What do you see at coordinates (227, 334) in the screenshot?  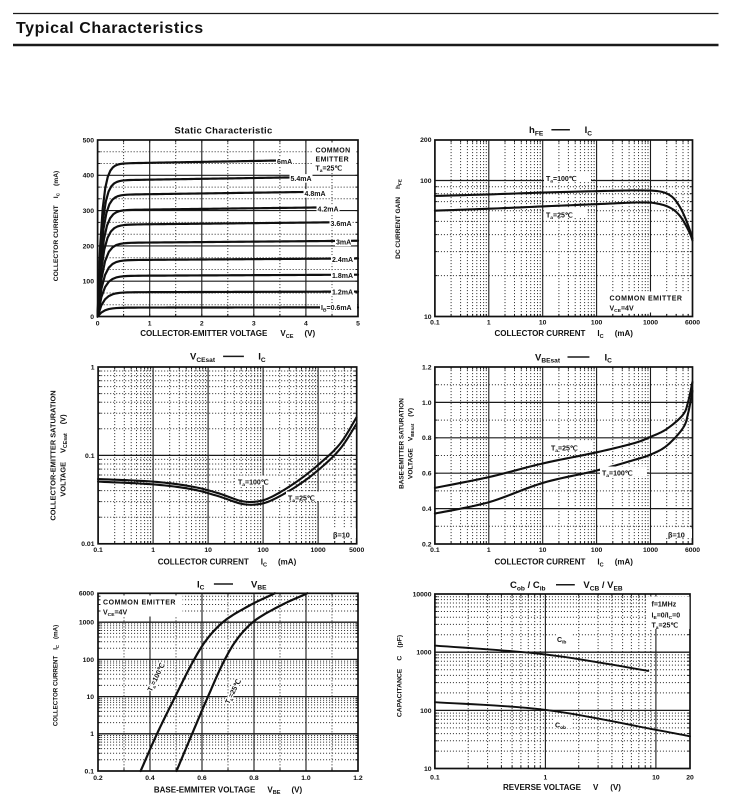 I see `svg-text:COLLECTOR-EMITTER VOLTAGEVCE(V: COLLECTOR-EMITTER VOLTAGE VCE (V)` at bounding box center [227, 334].